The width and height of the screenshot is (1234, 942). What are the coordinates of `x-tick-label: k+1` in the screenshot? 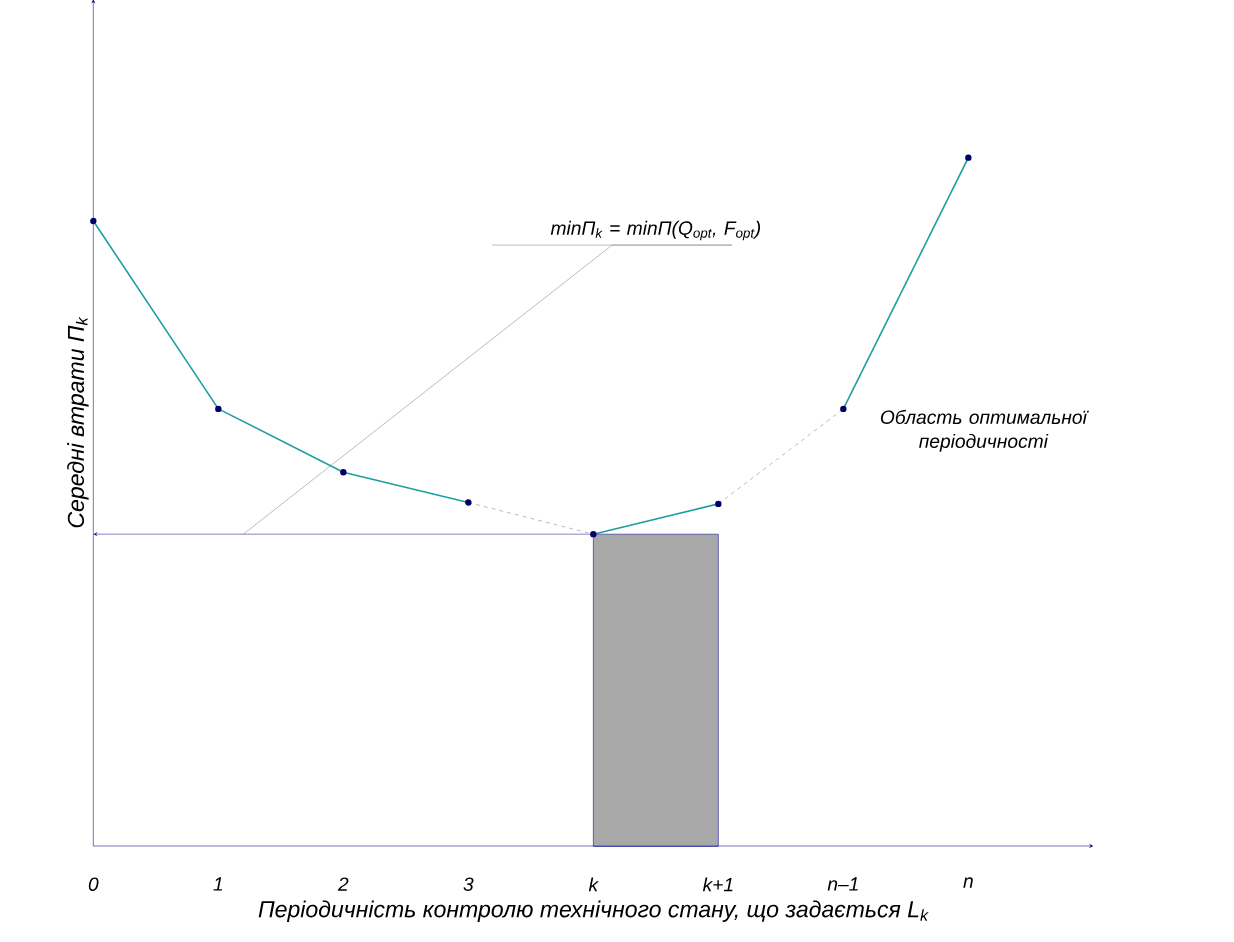 It's located at (717, 884).